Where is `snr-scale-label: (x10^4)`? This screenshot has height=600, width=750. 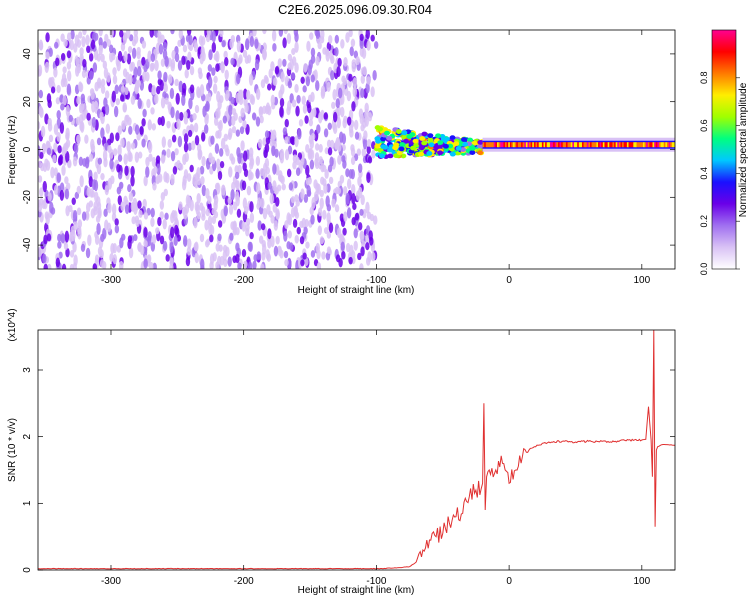
snr-scale-label: (x10^4) is located at coordinates (12, 324).